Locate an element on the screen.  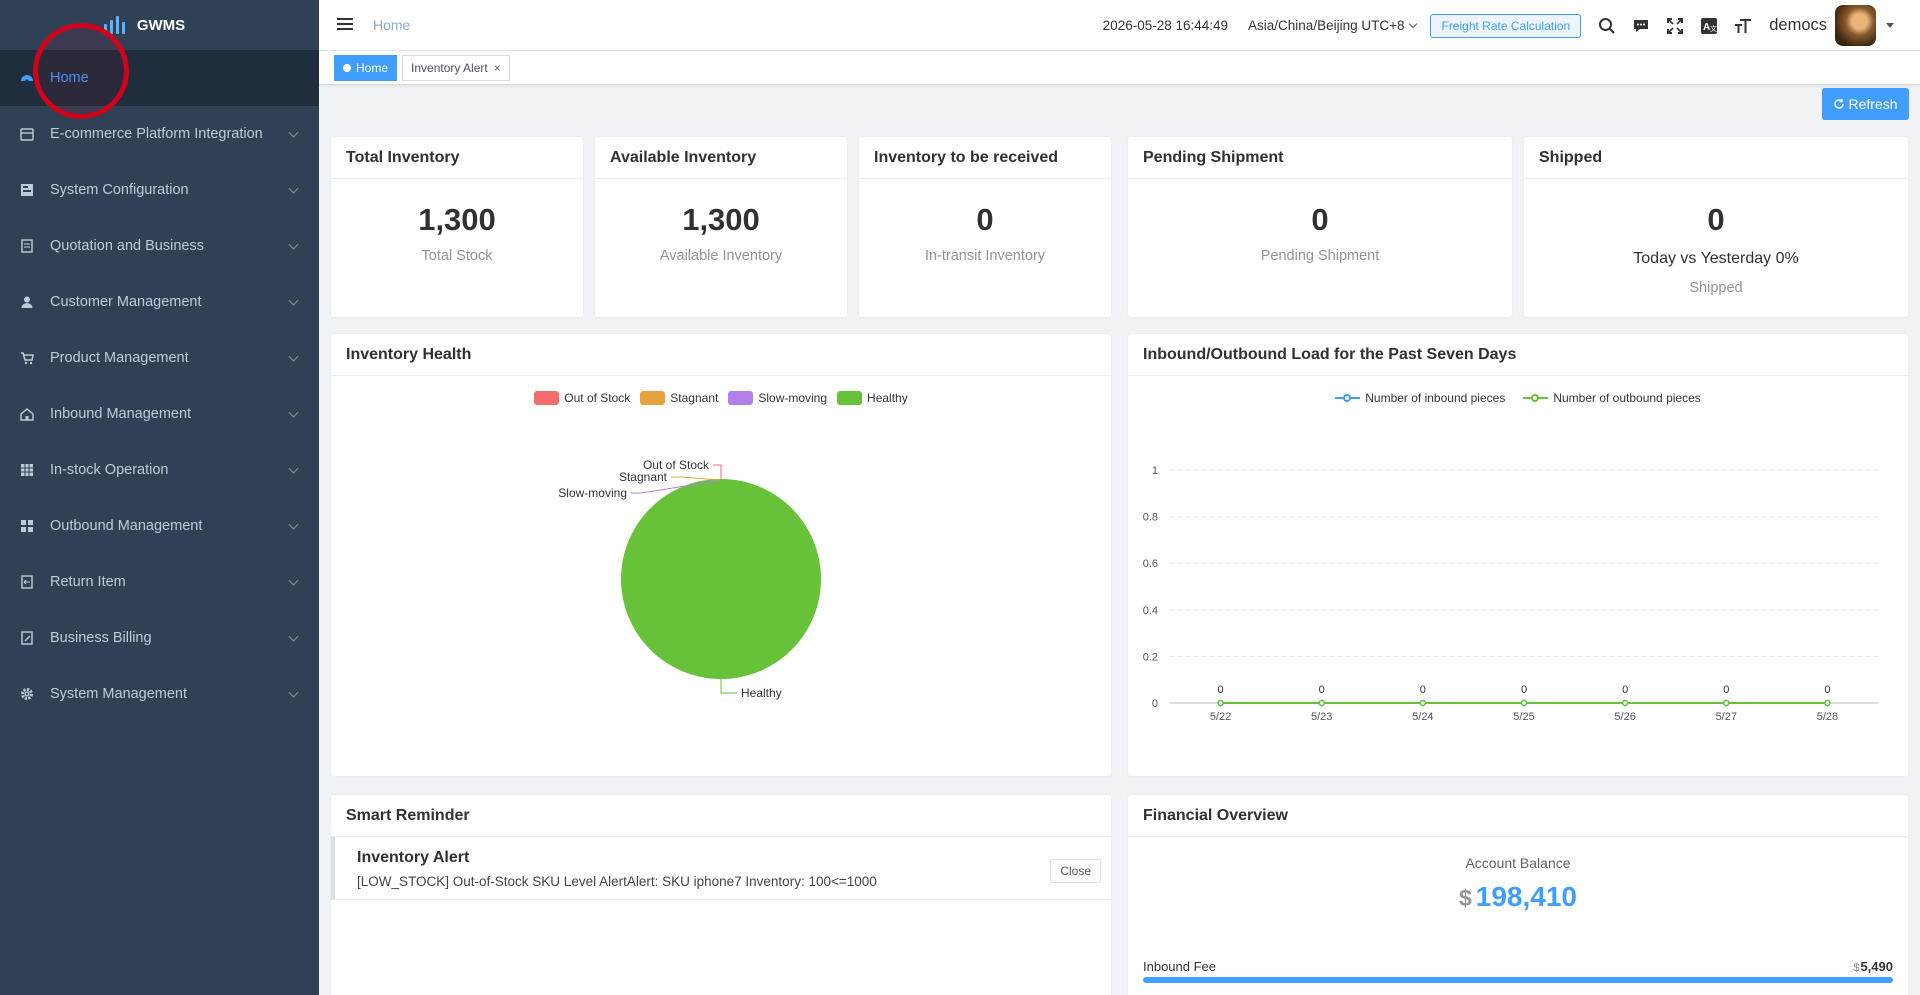
fee-amount: 5,490 is located at coordinates (1876, 966).